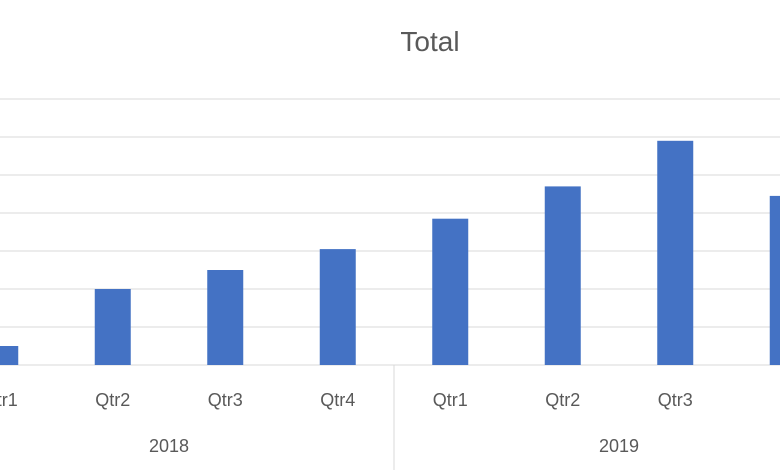  I want to click on chart-title: Total, so click(430, 41).